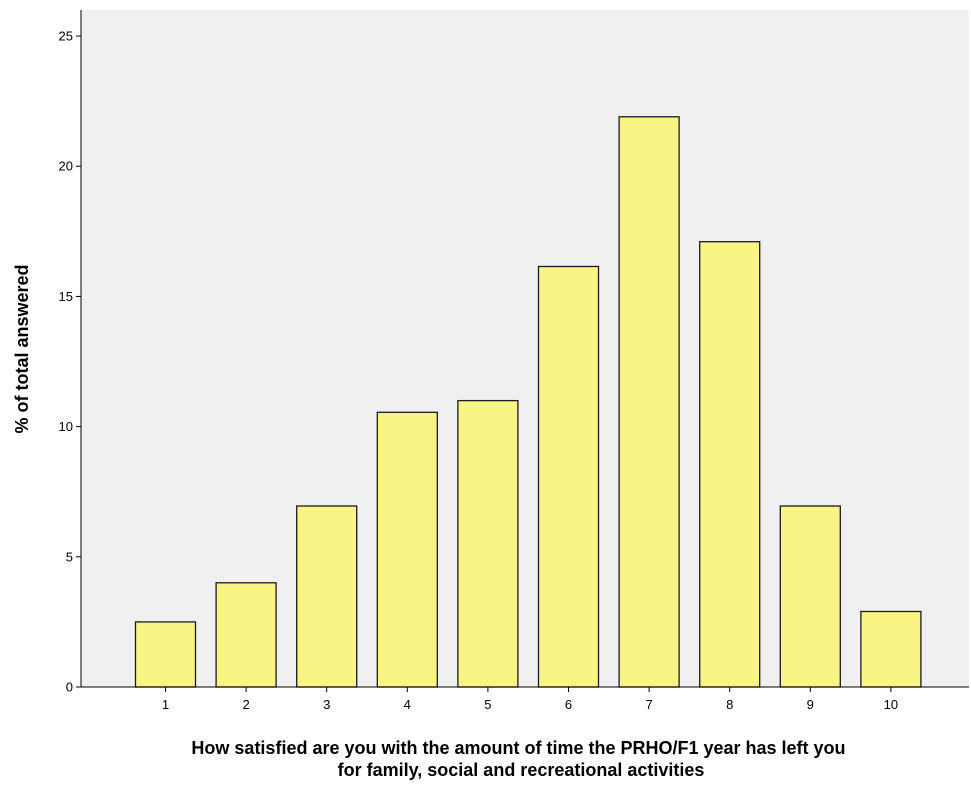 The width and height of the screenshot is (971, 785). Describe the element at coordinates (568, 704) in the screenshot. I see `x-tick-label: 6` at that location.